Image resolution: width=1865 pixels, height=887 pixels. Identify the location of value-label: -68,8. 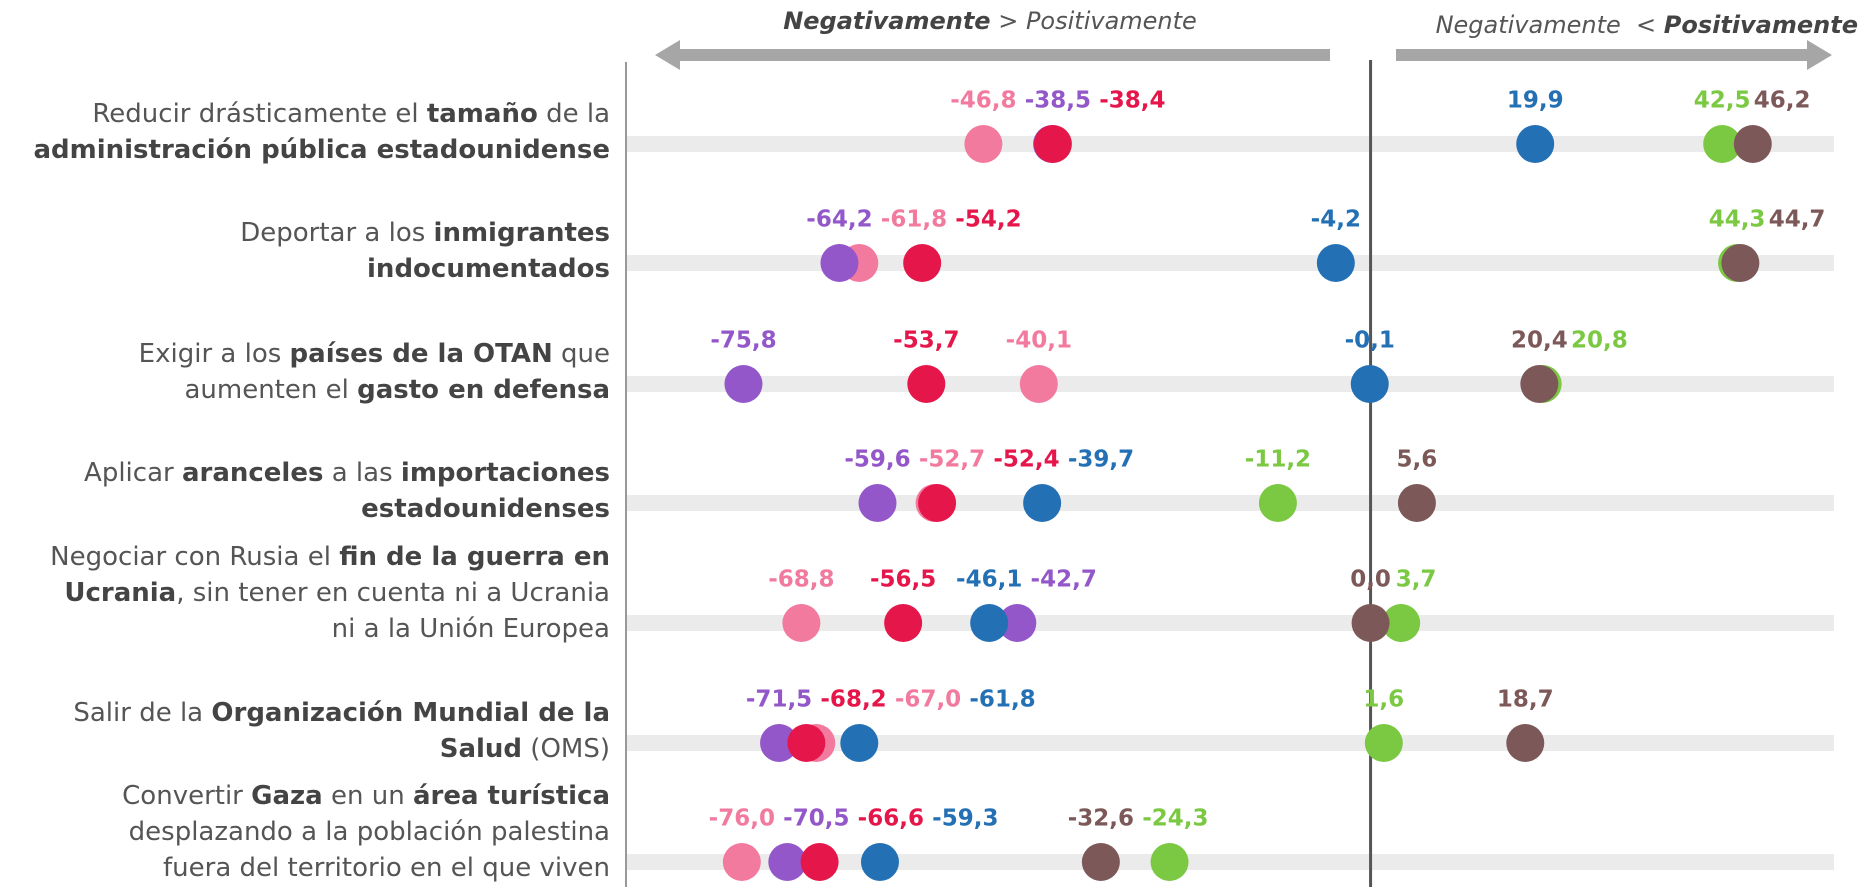
(801, 580).